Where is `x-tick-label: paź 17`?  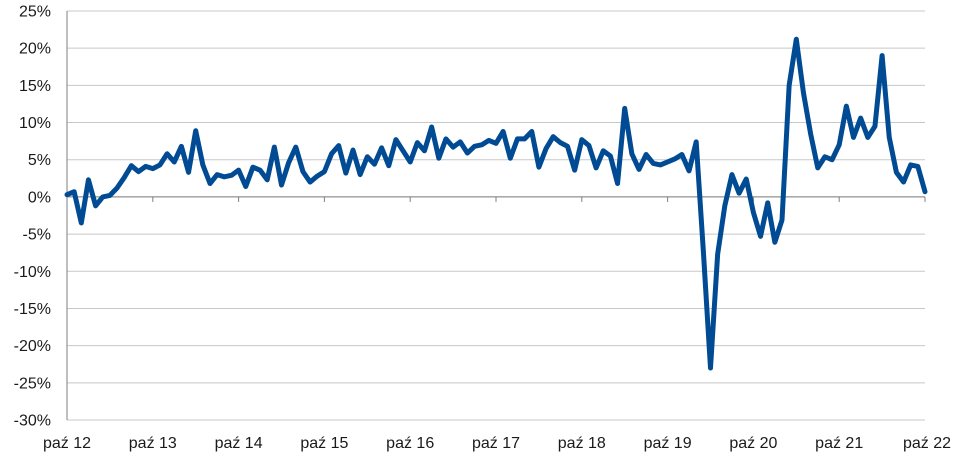
x-tick-label: paź 17 is located at coordinates (496, 443).